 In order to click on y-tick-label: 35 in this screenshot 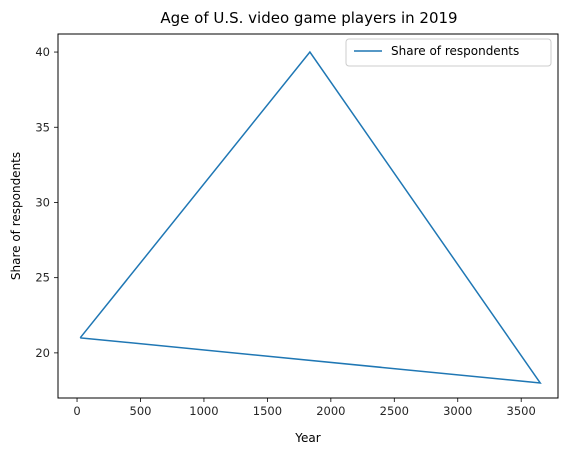, I will do `click(42, 127)`.